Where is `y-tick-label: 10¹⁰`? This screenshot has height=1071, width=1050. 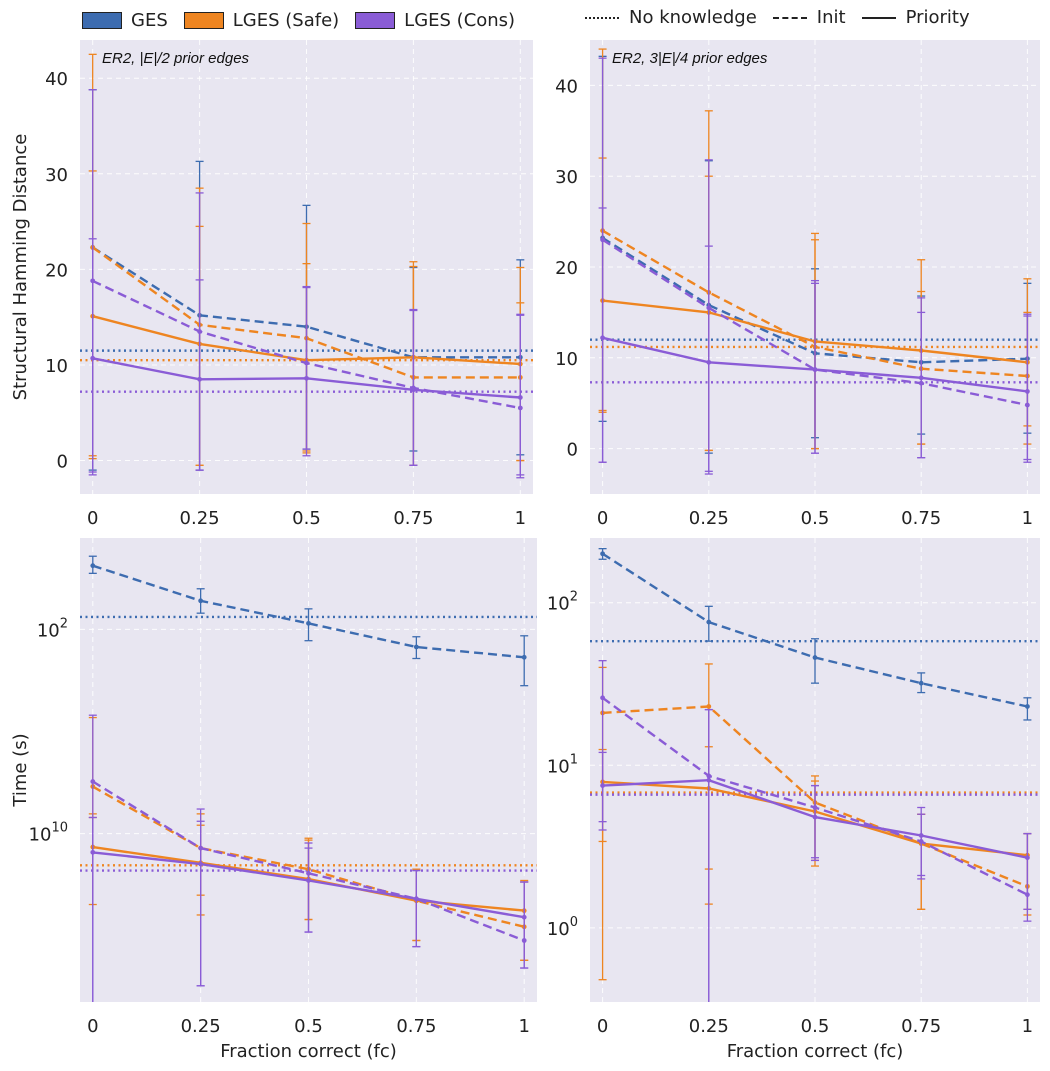 y-tick-label: 10¹⁰ is located at coordinates (48, 833).